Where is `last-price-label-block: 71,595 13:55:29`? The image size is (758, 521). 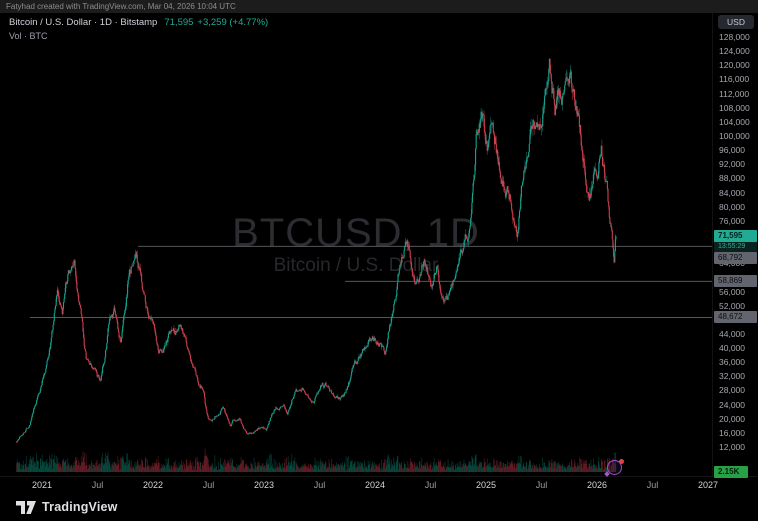 last-price-label-block: 71,595 13:55:29 is located at coordinates (735, 241).